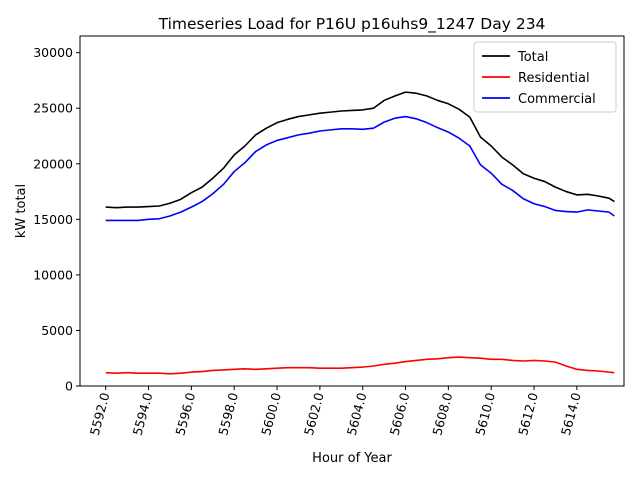 This screenshot has height=480, width=640. Describe the element at coordinates (21, 211) in the screenshot. I see `y-axis-label: kW total` at that location.